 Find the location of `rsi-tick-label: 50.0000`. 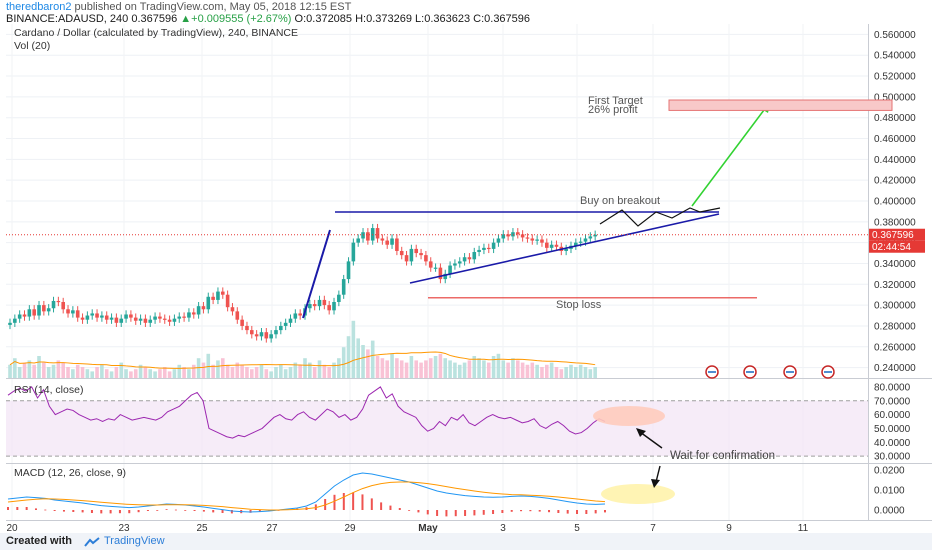

rsi-tick-label: 50.0000 is located at coordinates (892, 429).